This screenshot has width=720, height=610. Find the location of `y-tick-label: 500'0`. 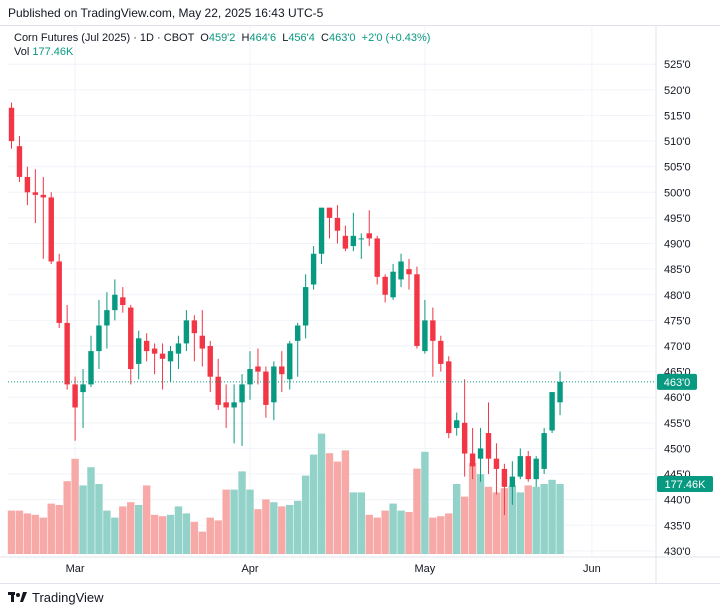

y-tick-label: 500'0 is located at coordinates (677, 193).